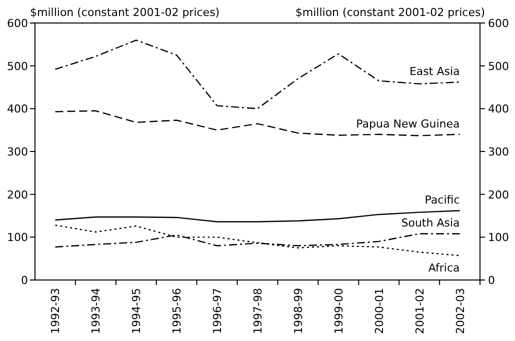  What do you see at coordinates (125, 12) in the screenshot?
I see `y-axis-title: $million (constant 2001-02 prices)` at bounding box center [125, 12].